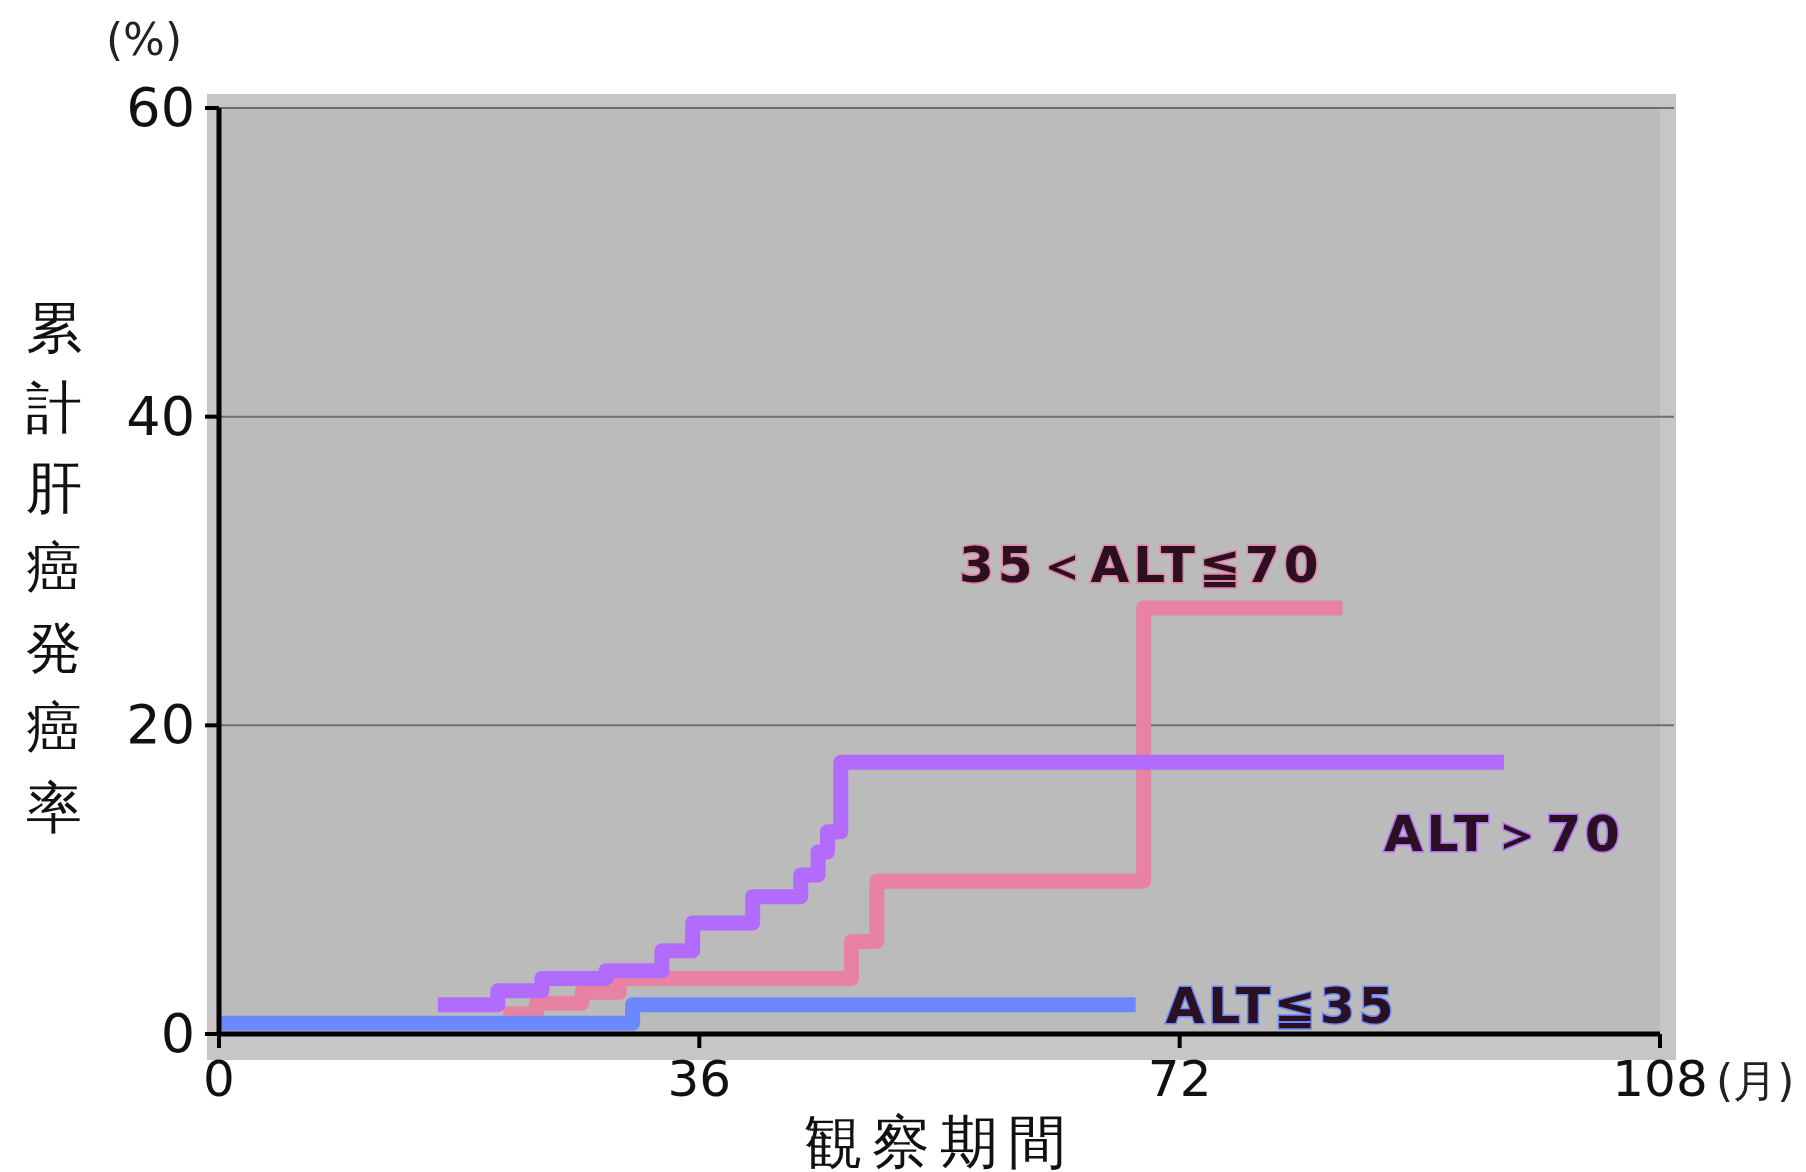 This screenshot has height=1172, width=1806. Describe the element at coordinates (219, 1079) in the screenshot. I see `x-tick-label: 0` at that location.